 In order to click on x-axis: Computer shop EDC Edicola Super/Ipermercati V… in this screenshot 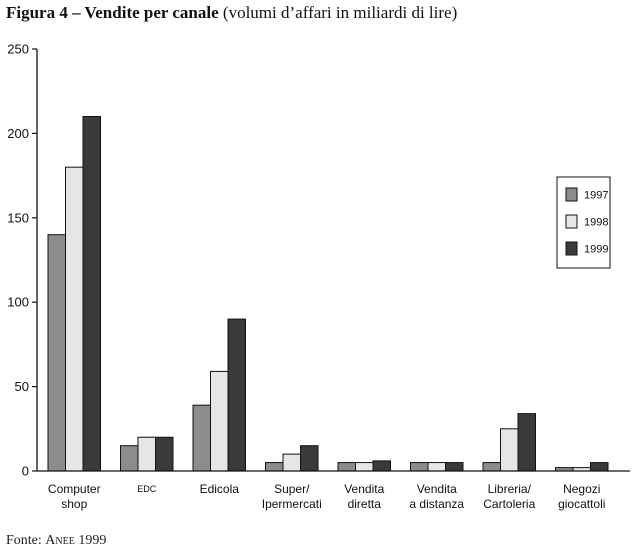, I will do `click(333, 490)`.